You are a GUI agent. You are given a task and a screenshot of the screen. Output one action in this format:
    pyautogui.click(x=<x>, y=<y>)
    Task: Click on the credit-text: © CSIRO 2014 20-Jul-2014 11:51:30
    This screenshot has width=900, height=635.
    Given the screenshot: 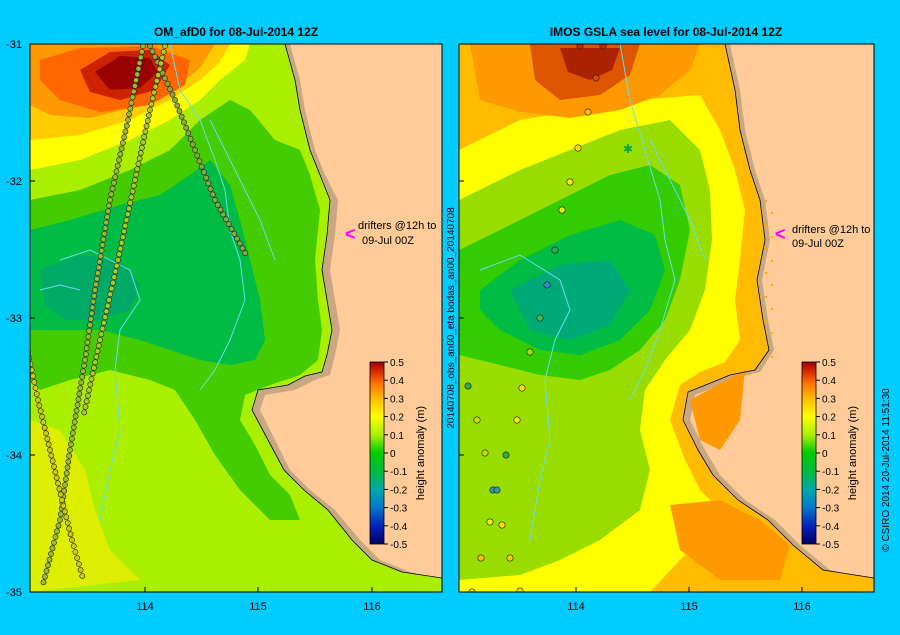 What is the action you would take?
    pyautogui.click(x=886, y=470)
    